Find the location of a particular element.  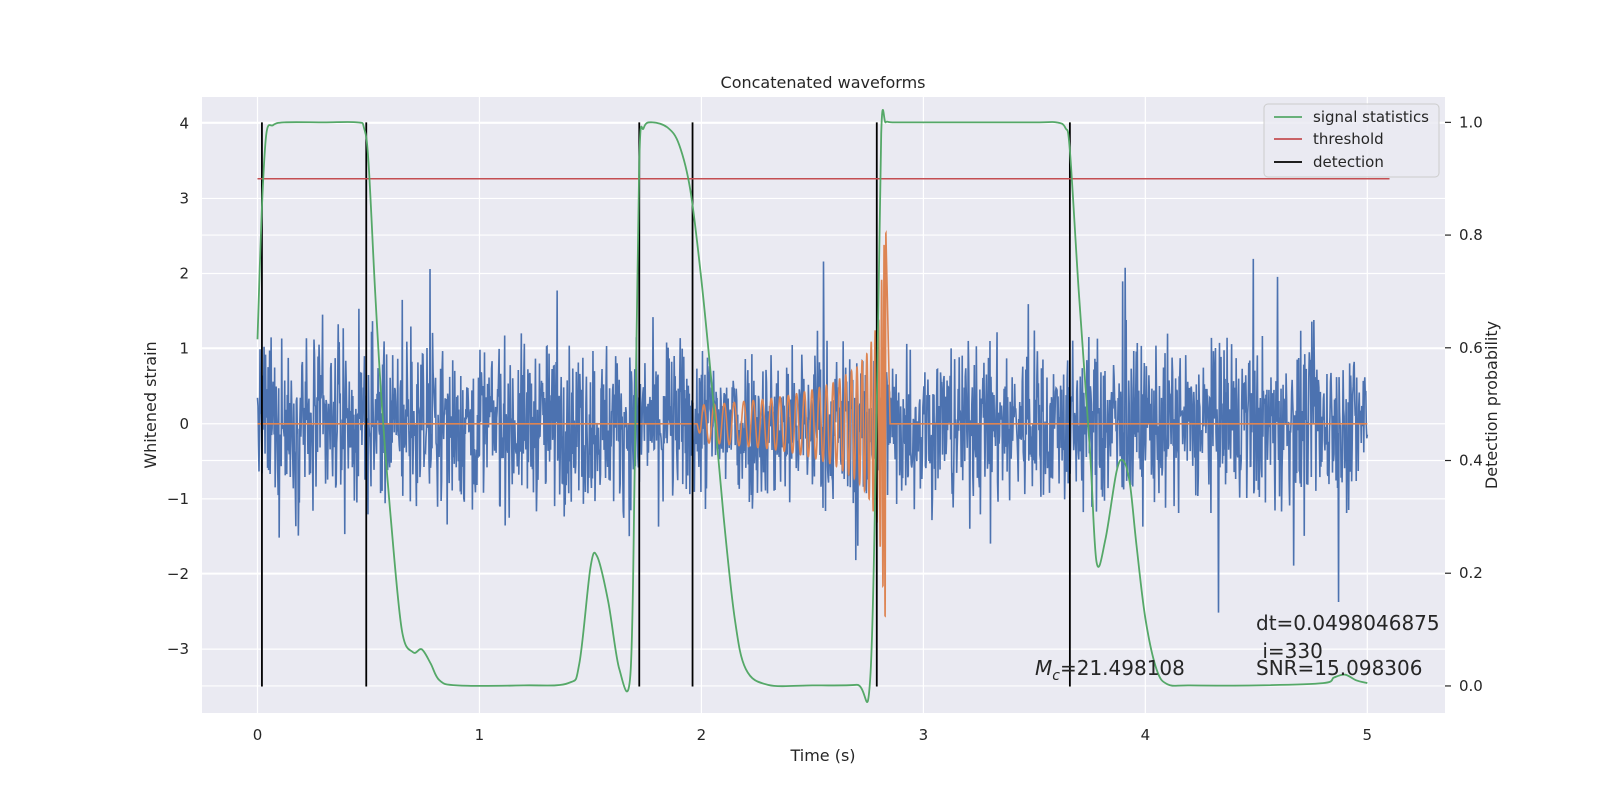

y2-axis-label: Detection probability is located at coordinates (1491, 405).